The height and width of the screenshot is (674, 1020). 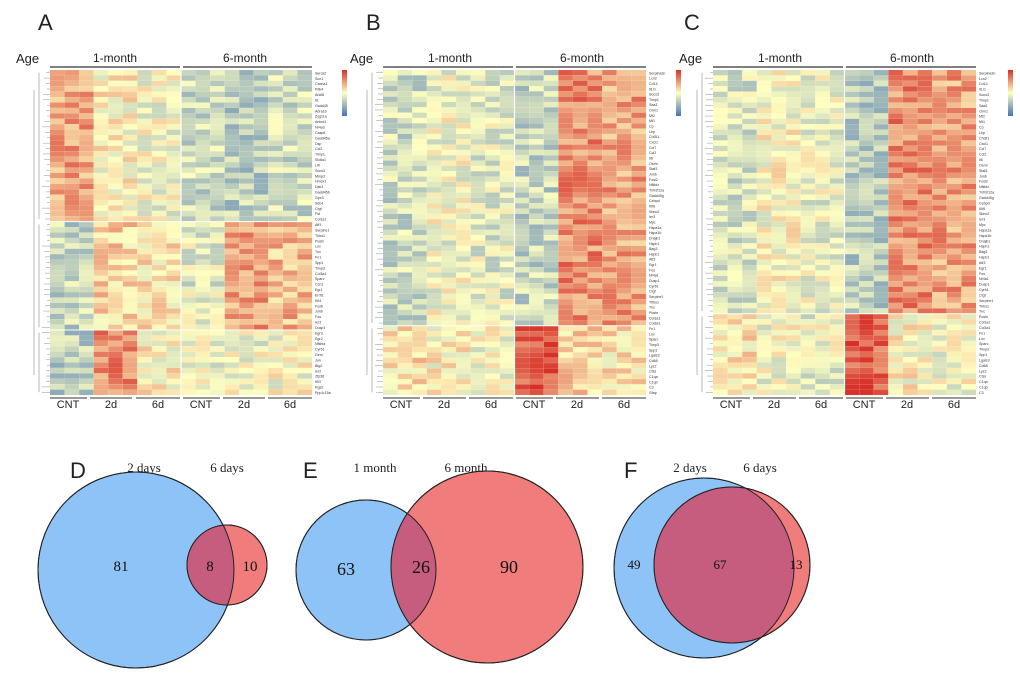 I want to click on venn-f-set-b-label: 6 days, so click(x=760, y=467).